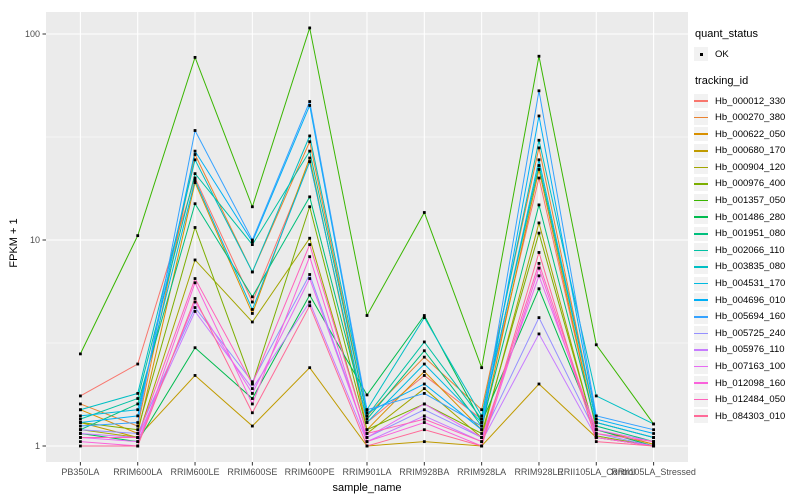 This screenshot has height=500, width=800. What do you see at coordinates (538, 472) in the screenshot?
I see `x-tick-label: RRIM928LE` at bounding box center [538, 472].